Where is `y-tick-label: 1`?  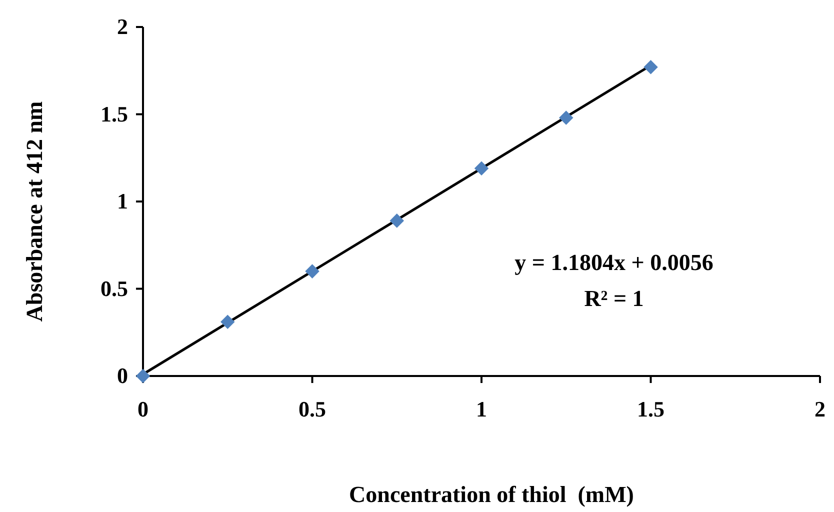
y-tick-label: 1 is located at coordinates (122, 201).